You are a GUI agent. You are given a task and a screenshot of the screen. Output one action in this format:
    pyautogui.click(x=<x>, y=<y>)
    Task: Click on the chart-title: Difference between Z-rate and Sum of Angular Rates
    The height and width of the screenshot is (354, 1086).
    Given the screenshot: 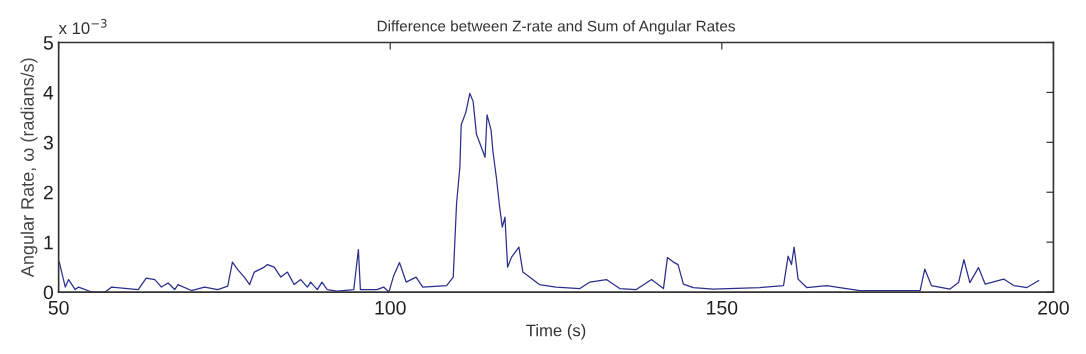 What is the action you would take?
    pyautogui.click(x=556, y=27)
    